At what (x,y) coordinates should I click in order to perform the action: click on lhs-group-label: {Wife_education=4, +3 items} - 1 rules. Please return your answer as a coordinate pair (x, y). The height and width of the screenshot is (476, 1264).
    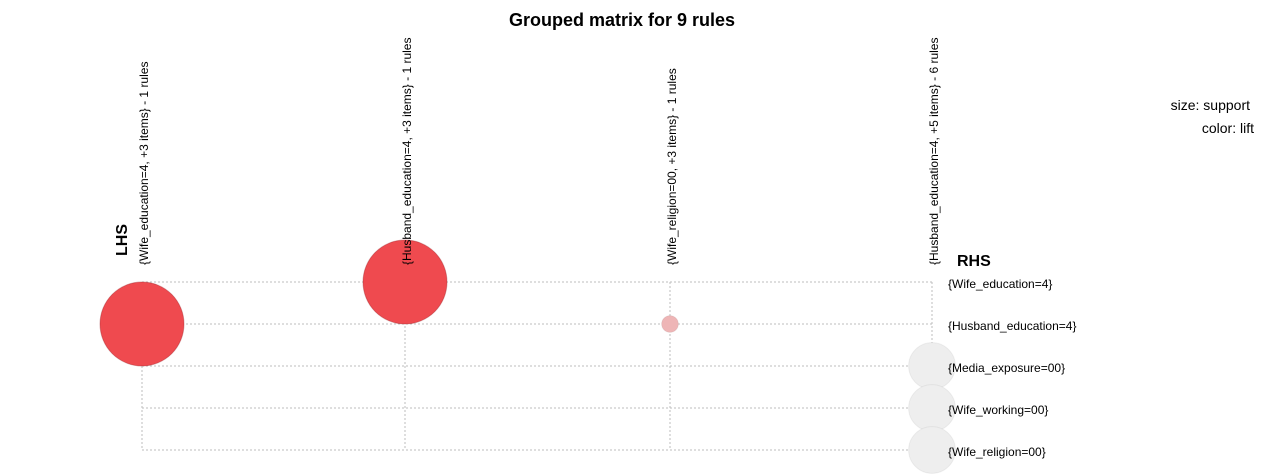
    Looking at the image, I should click on (144, 163).